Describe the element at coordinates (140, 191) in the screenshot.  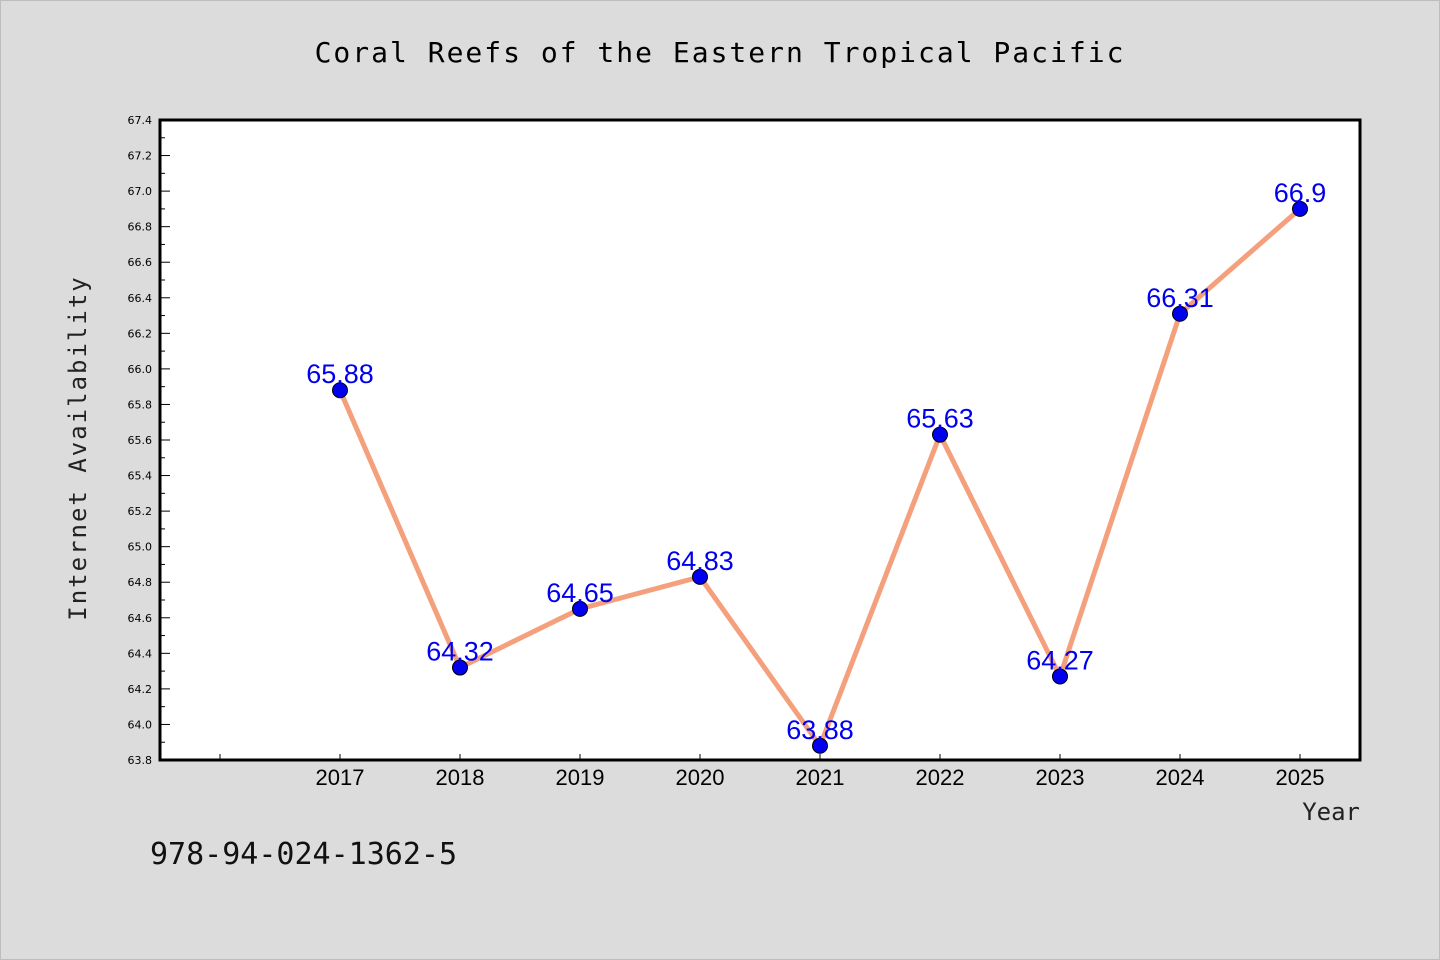
I see `y-tick-label: 67.0` at that location.